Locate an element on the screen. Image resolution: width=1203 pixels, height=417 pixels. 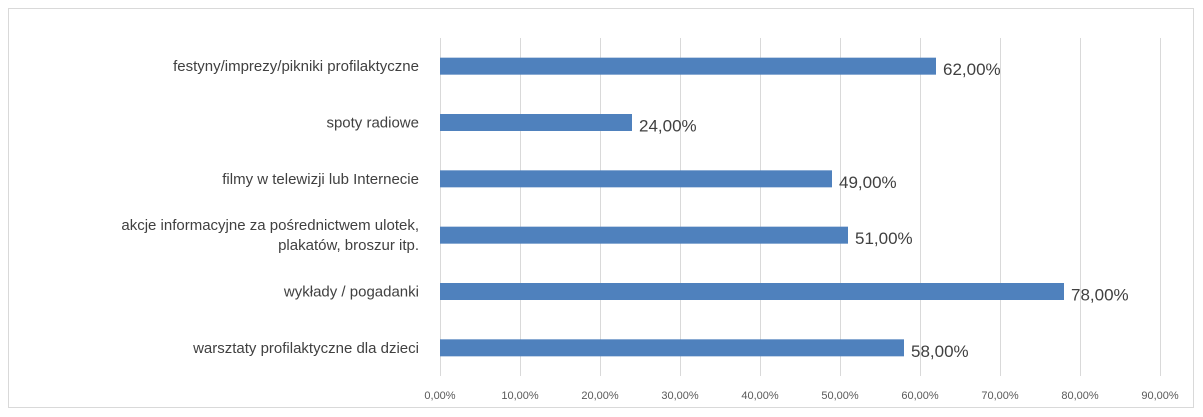
x-tick-label: 50,00% is located at coordinates (840, 396).